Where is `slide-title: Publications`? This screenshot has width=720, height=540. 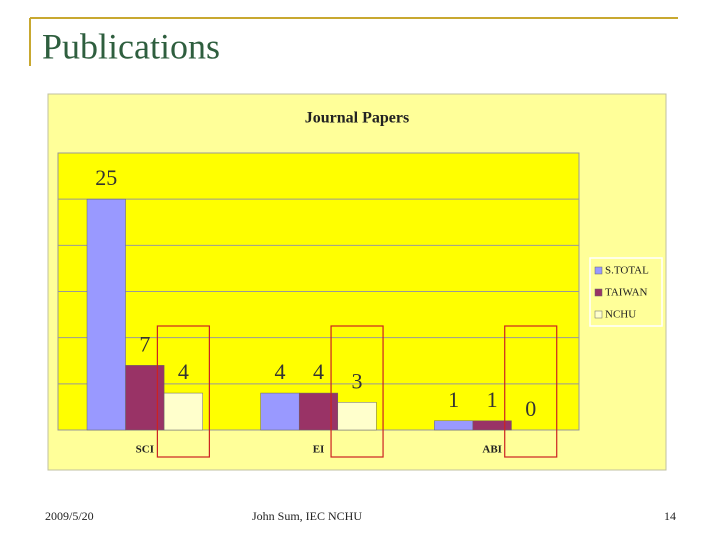 slide-title: Publications is located at coordinates (131, 46).